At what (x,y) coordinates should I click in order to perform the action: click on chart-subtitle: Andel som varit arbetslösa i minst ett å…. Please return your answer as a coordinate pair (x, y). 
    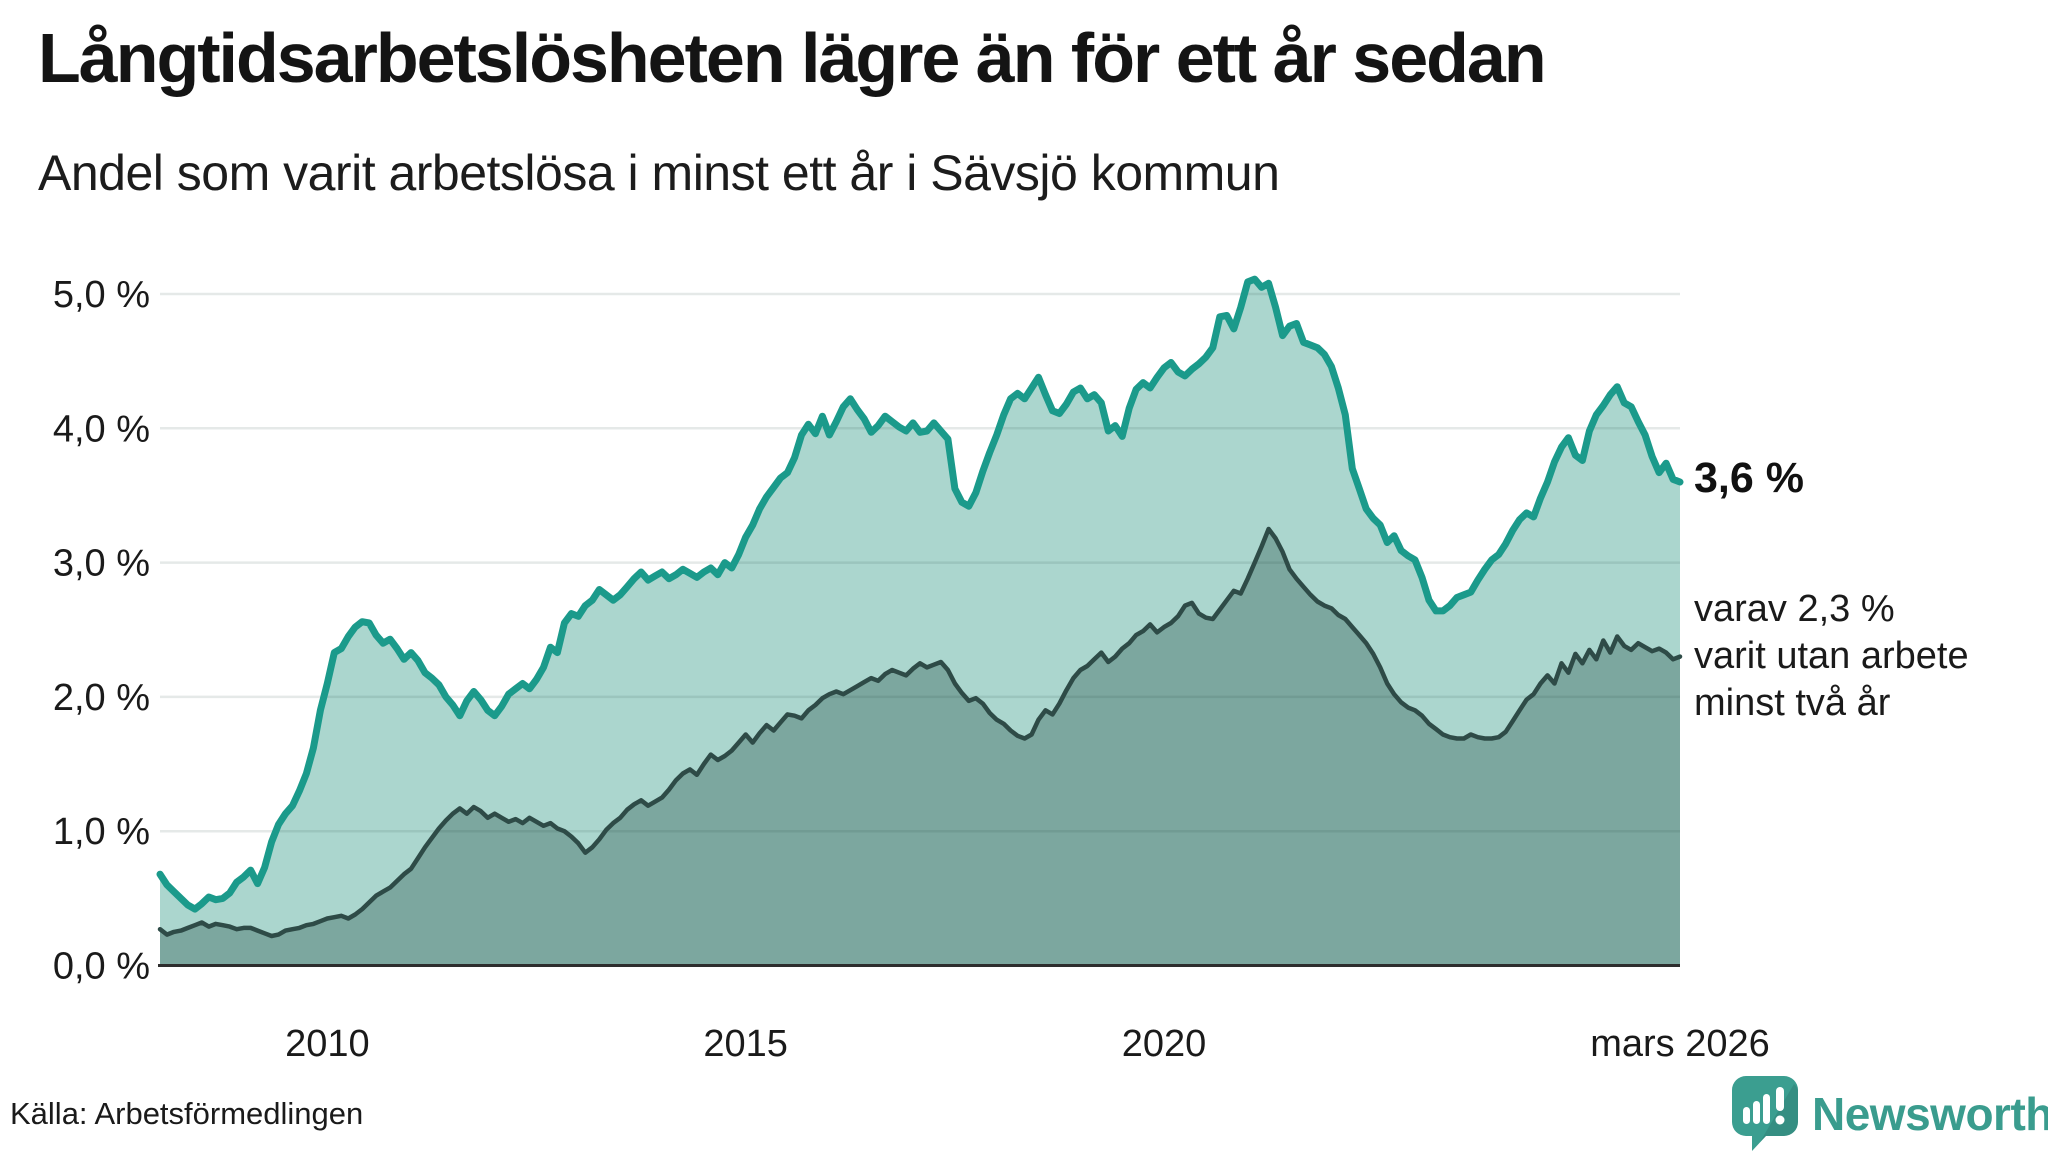
    Looking at the image, I should click on (659, 173).